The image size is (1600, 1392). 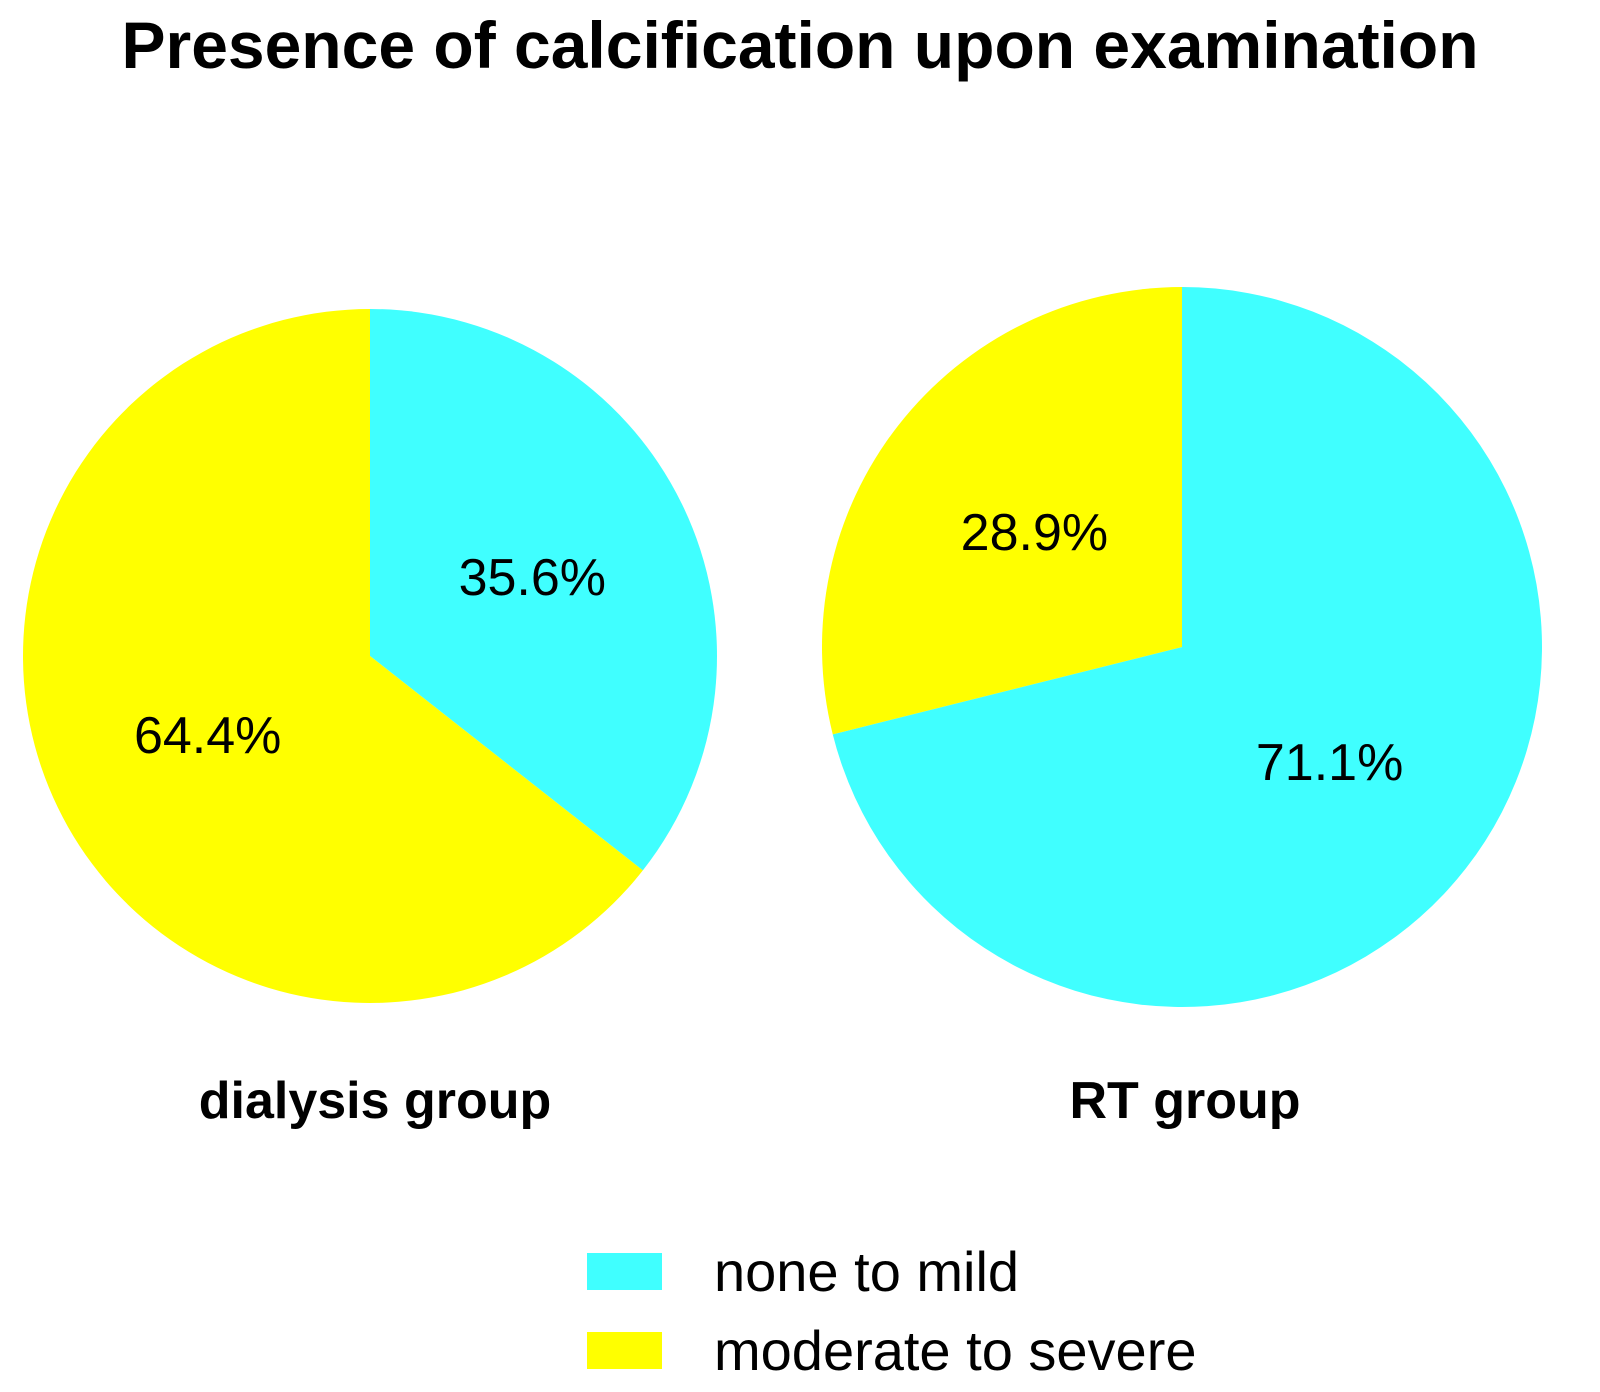 What do you see at coordinates (207, 736) in the screenshot?
I see `slice-label-moderate-to-severe: 64.4%` at bounding box center [207, 736].